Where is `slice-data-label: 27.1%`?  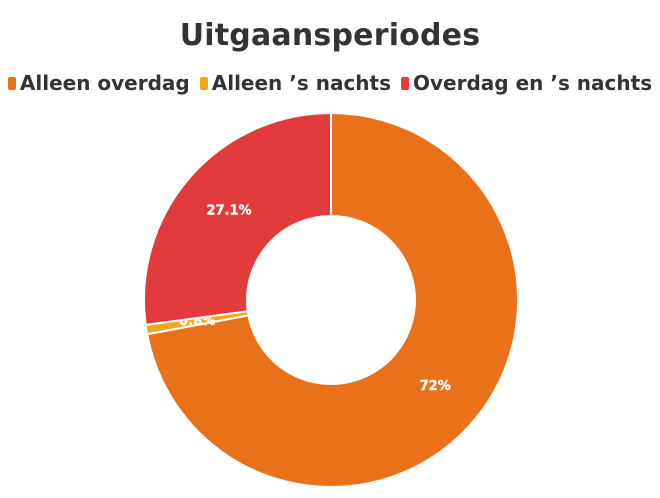
slice-data-label: 27.1% is located at coordinates (228, 210).